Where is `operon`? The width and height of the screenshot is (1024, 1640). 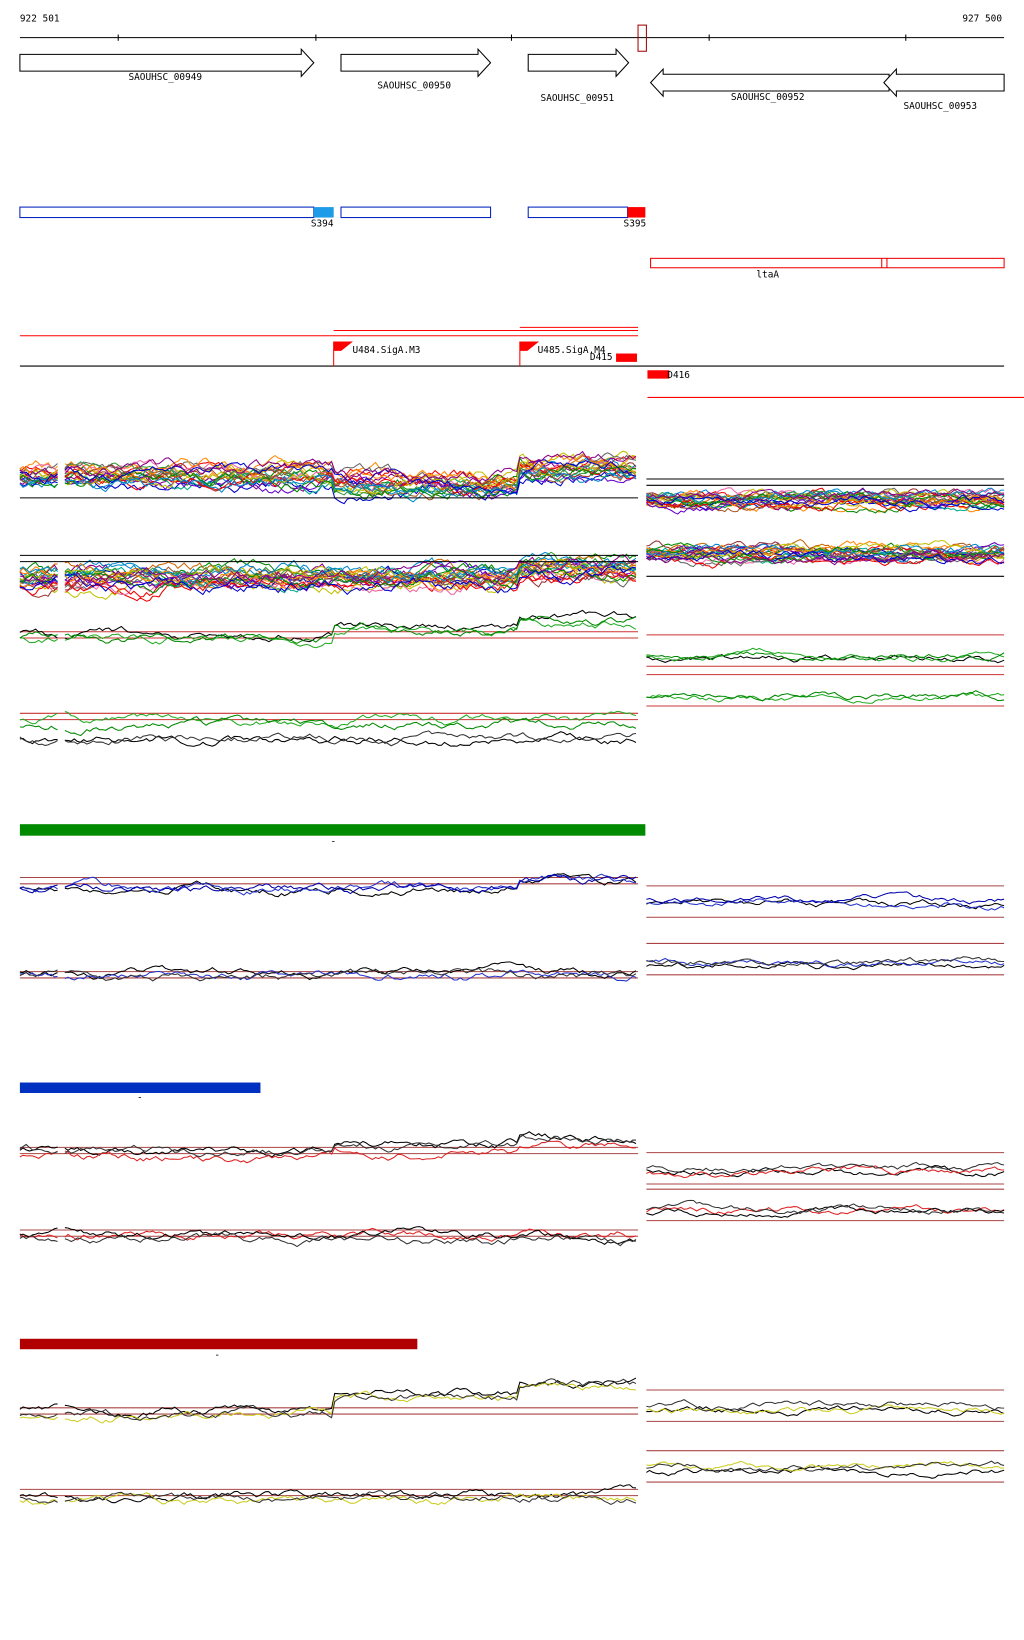
operon is located at coordinates (827, 263).